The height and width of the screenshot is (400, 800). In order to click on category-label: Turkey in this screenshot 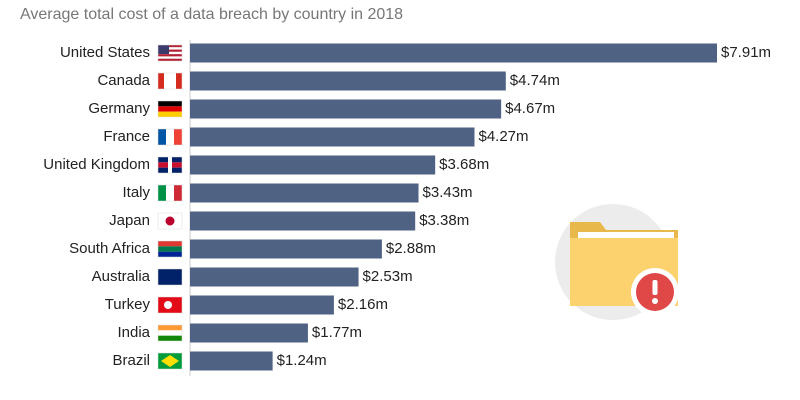, I will do `click(128, 304)`.